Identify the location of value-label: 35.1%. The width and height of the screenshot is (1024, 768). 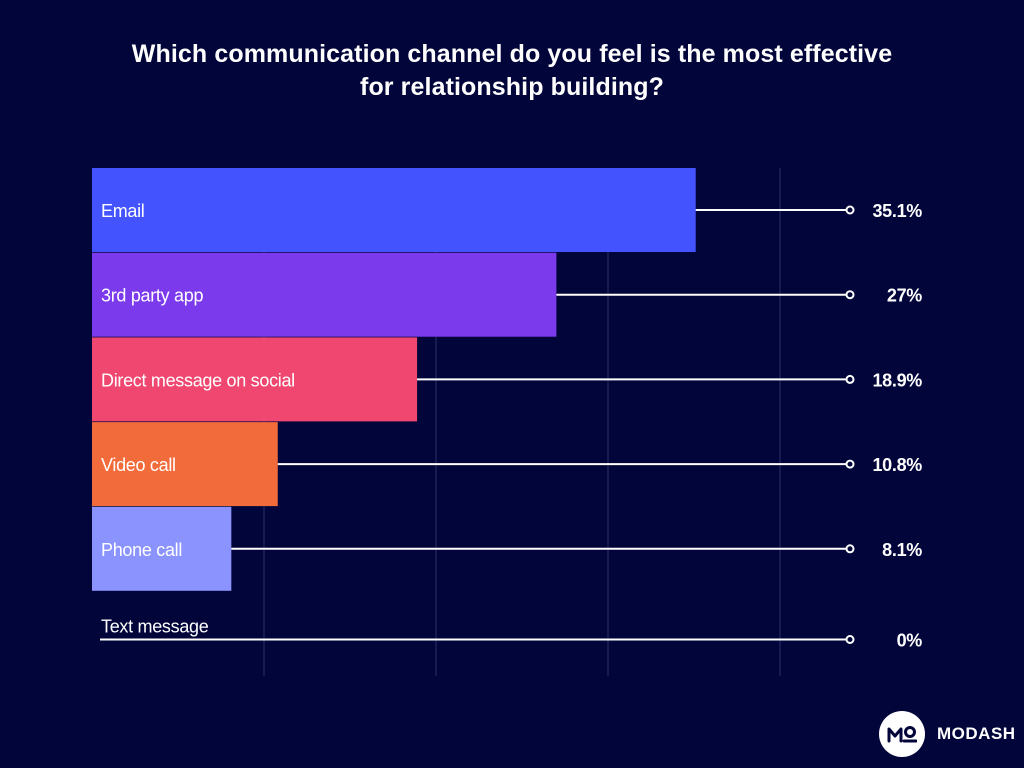
(897, 211).